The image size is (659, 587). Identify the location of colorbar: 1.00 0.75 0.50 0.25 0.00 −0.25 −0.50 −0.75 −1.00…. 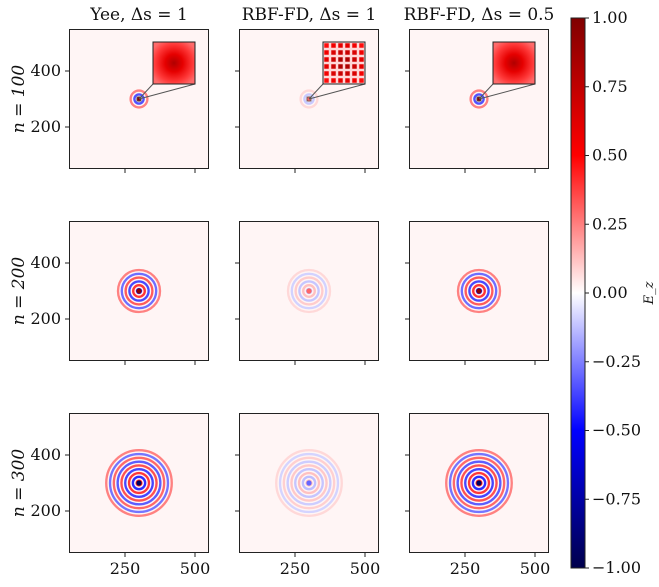
(613, 292).